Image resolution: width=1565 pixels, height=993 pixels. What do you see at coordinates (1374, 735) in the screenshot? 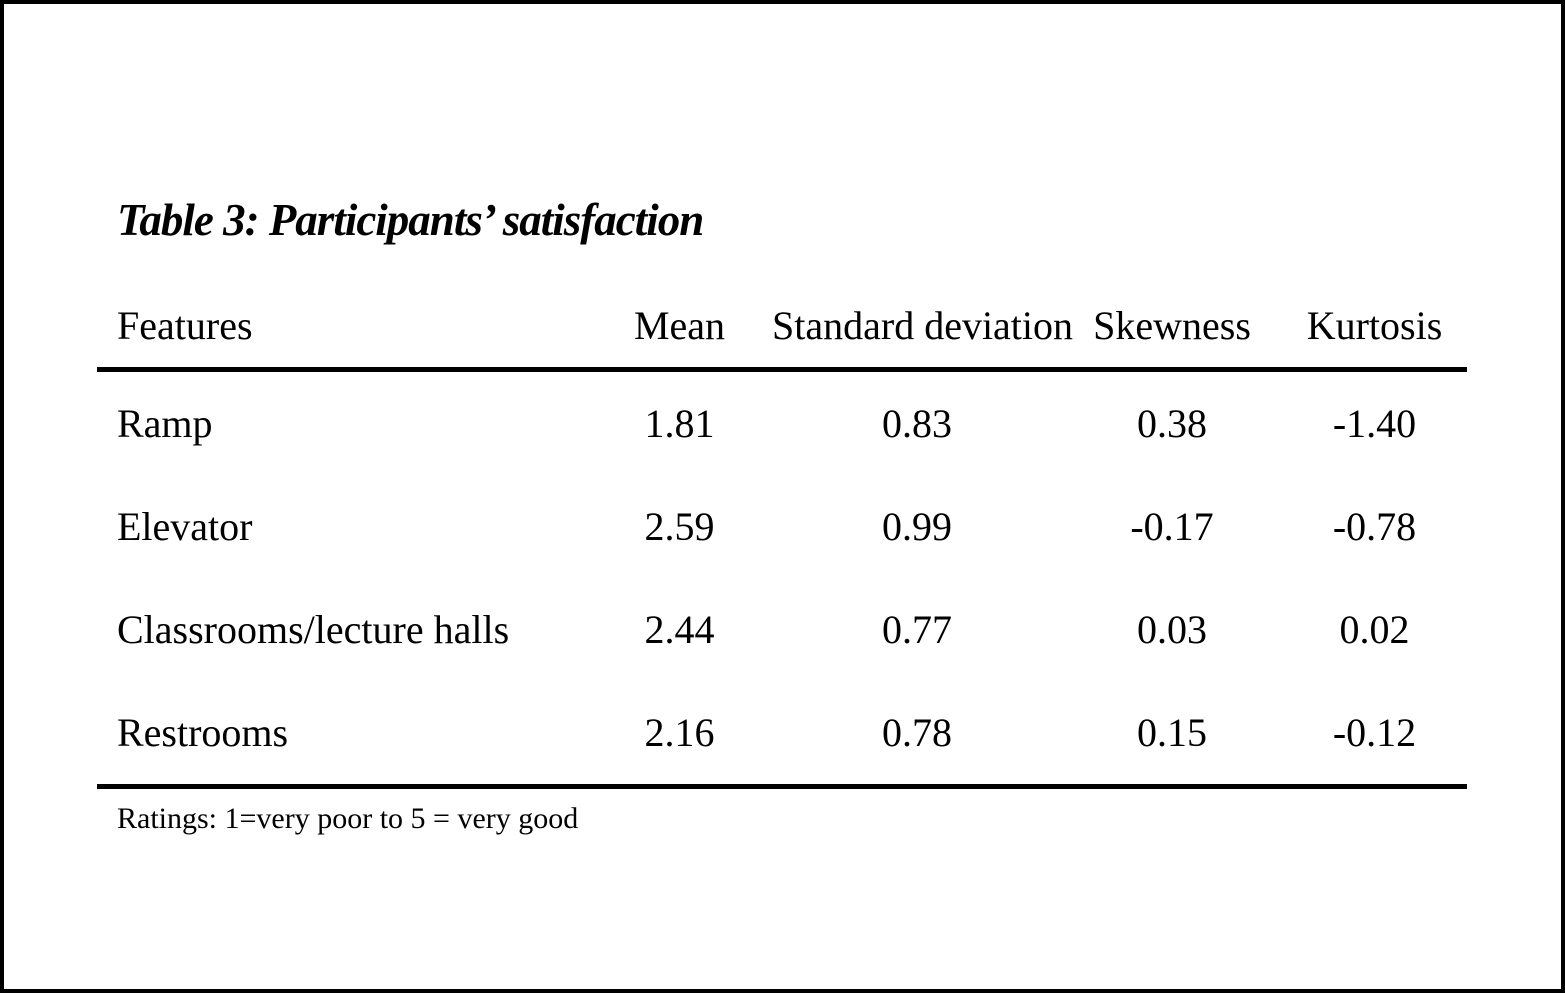
I see `kurtosis-cell: -0.12` at bounding box center [1374, 735].